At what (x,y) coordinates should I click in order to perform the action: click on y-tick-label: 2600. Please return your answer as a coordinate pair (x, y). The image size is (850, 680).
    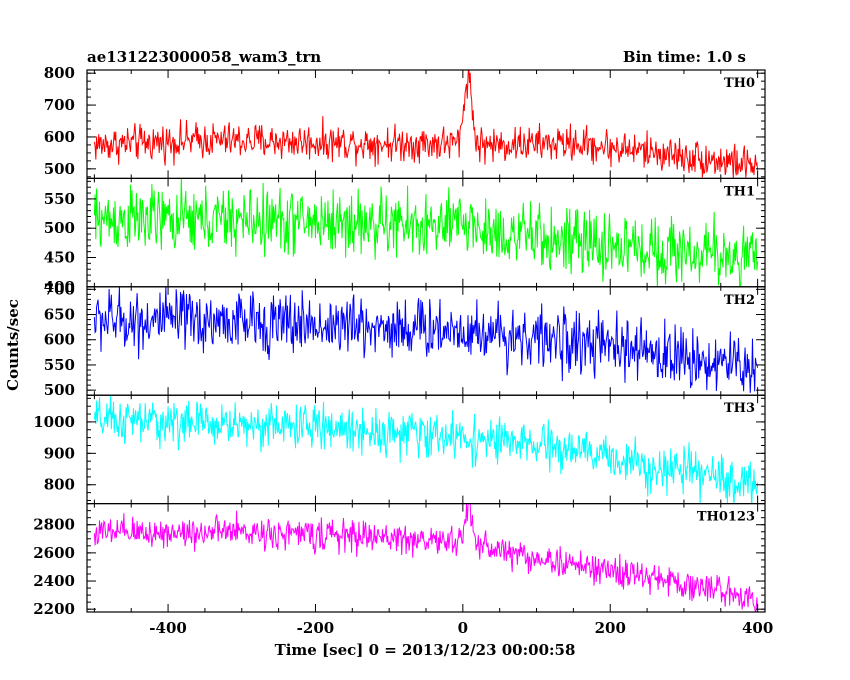
    Looking at the image, I should click on (54, 553).